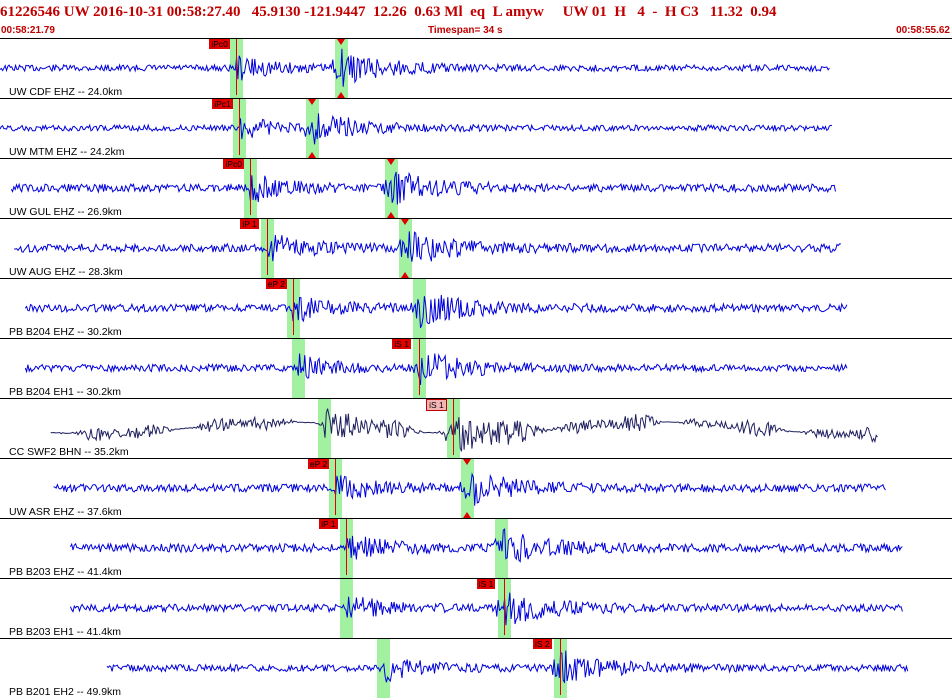 Image resolution: width=952 pixels, height=700 pixels. Describe the element at coordinates (923, 30) in the screenshot. I see `end-time: 00:58:55.62` at that location.